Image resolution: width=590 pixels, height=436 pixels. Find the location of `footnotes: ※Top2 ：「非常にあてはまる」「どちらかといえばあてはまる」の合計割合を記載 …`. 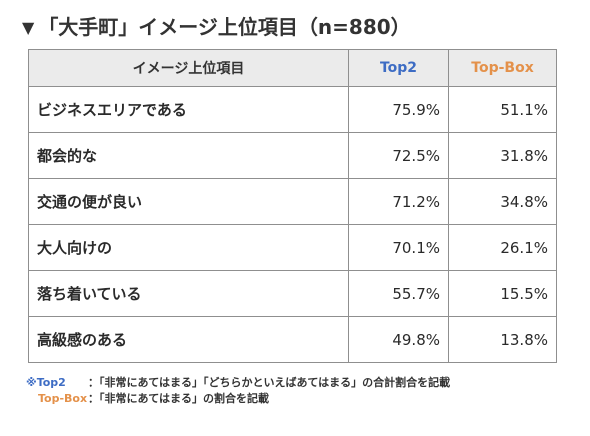

footnotes: ※Top2 ：「非常にあてはまる」「どちらかといえばあてはまる」の合計割合を記載 … is located at coordinates (238, 391).